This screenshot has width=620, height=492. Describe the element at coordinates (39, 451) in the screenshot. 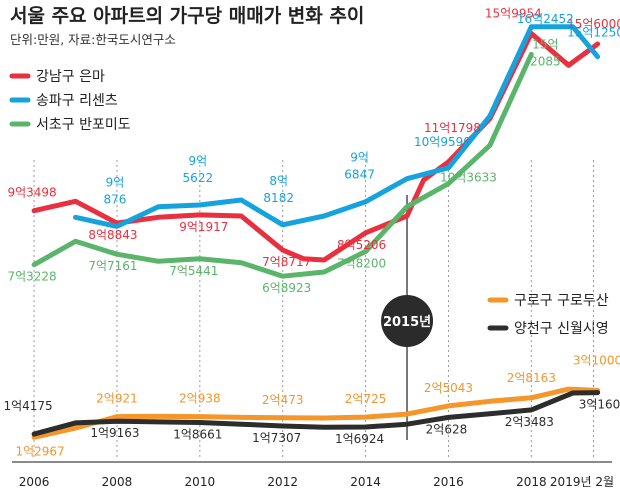

I see `data-label-s4-1: 1억2967` at that location.